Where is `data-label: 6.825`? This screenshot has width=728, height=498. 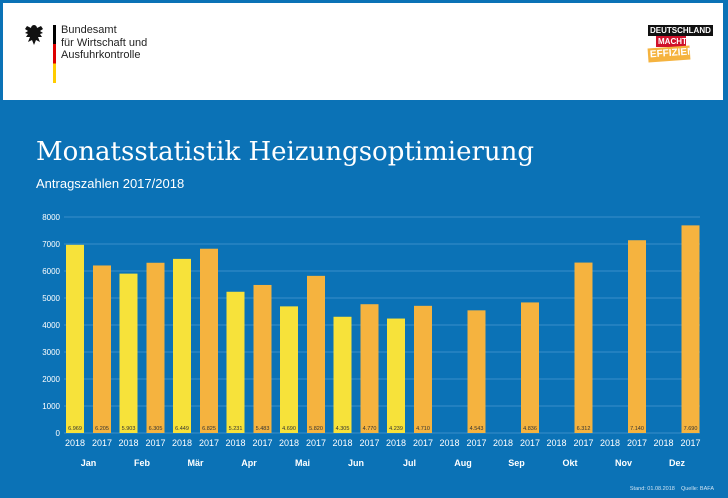
data-label: 6.825 is located at coordinates (209, 429).